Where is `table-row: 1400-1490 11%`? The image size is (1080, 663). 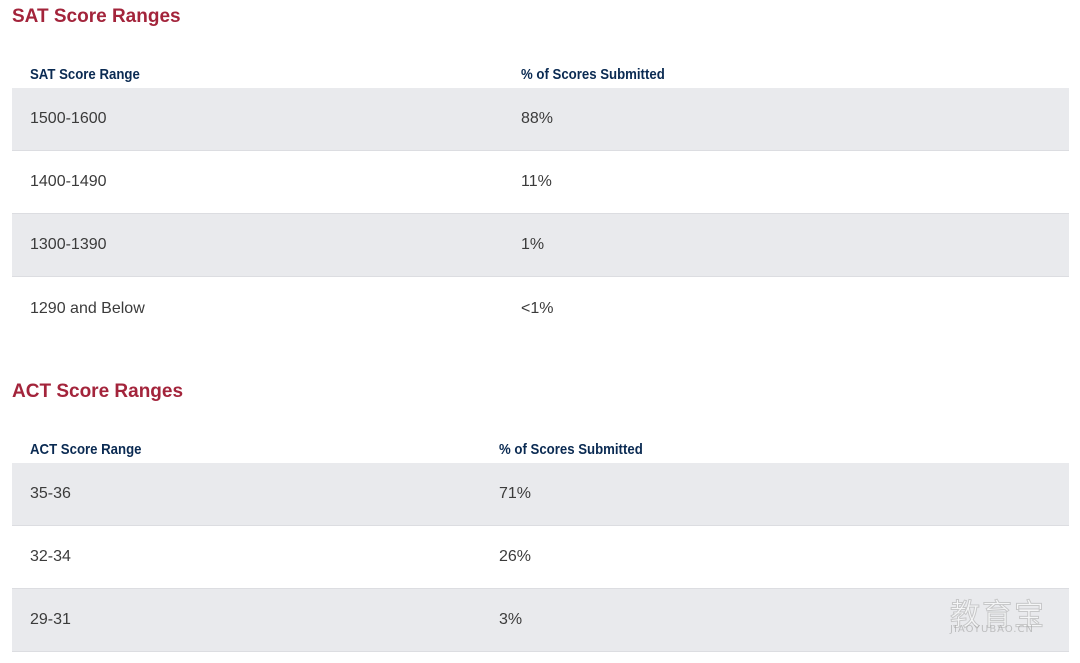
table-row: 1400-1490 11% is located at coordinates (540, 182).